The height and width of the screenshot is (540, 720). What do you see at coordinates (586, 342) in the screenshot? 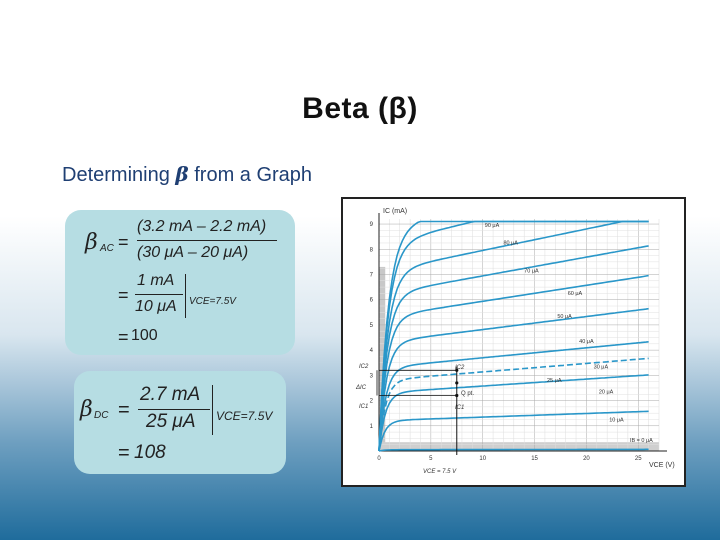
I see `curve-label: 40 μA` at bounding box center [586, 342].